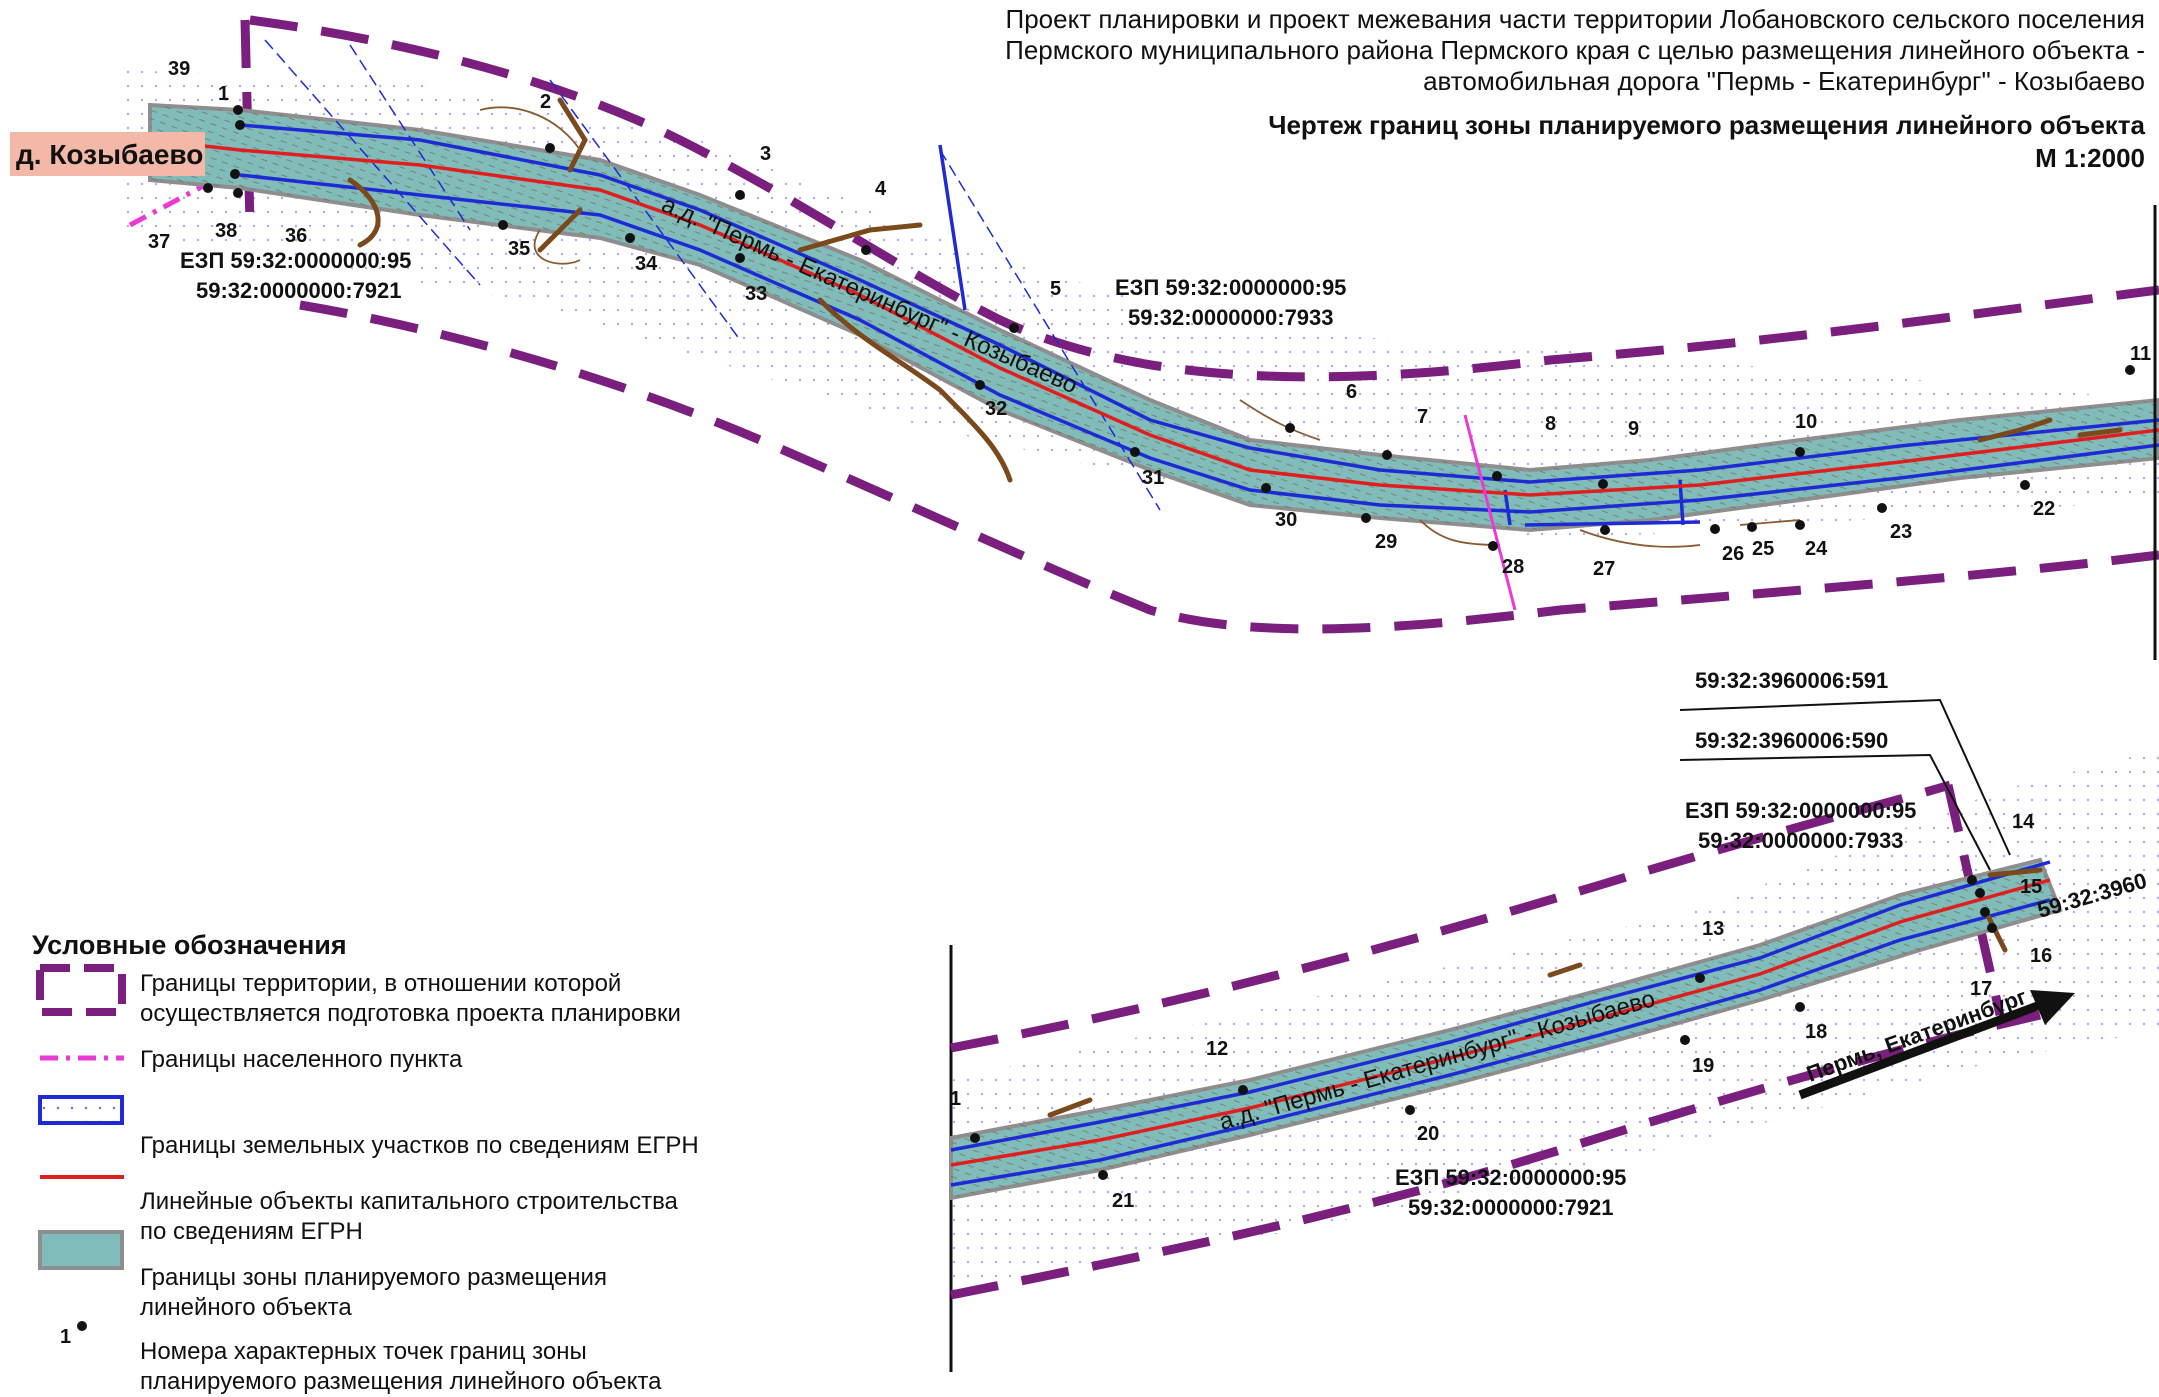  I want to click on svg-text: 16, so click(2041, 956).